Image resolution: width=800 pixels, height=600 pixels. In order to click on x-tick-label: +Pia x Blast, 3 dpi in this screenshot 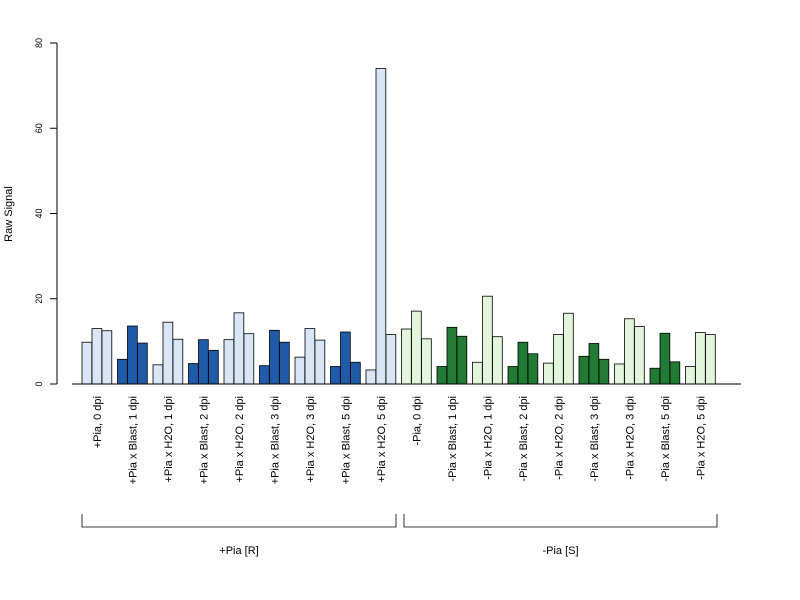, I will do `click(276, 440)`.